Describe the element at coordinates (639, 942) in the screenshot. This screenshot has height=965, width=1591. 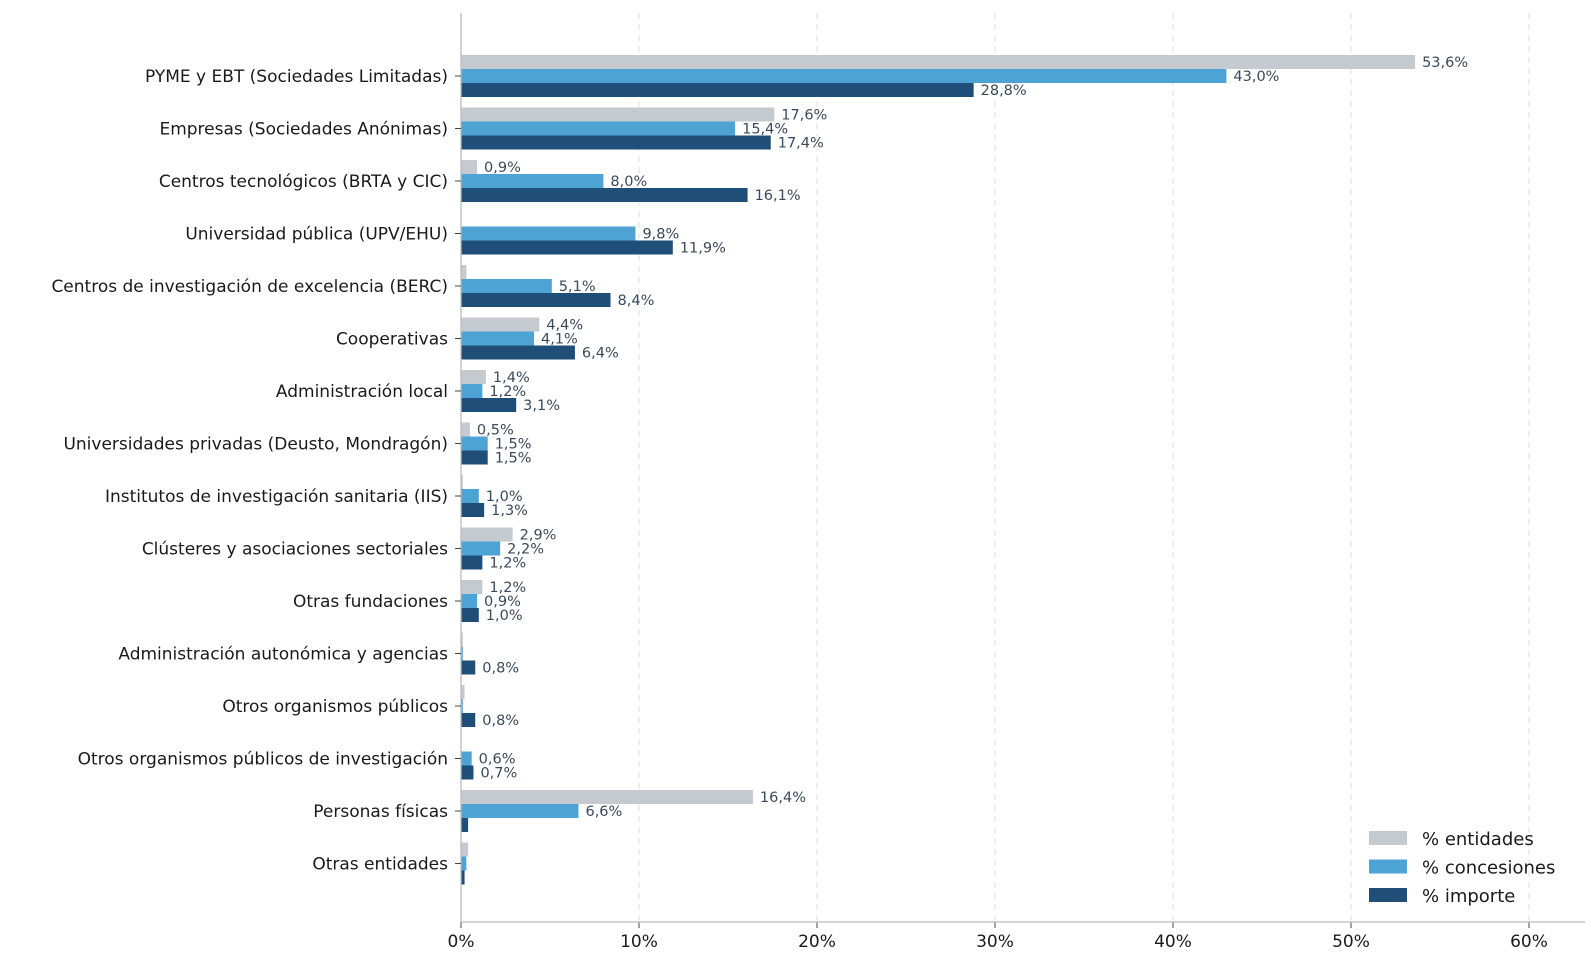
I see `x-tick-label: 10%` at that location.